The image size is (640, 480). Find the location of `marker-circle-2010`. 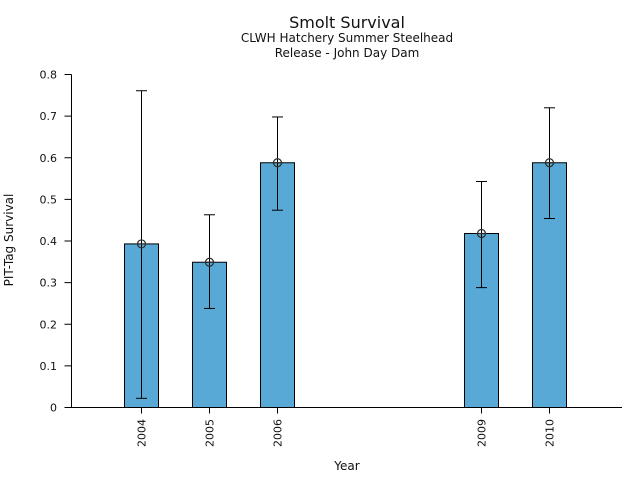

marker-circle-2010 is located at coordinates (549, 163).